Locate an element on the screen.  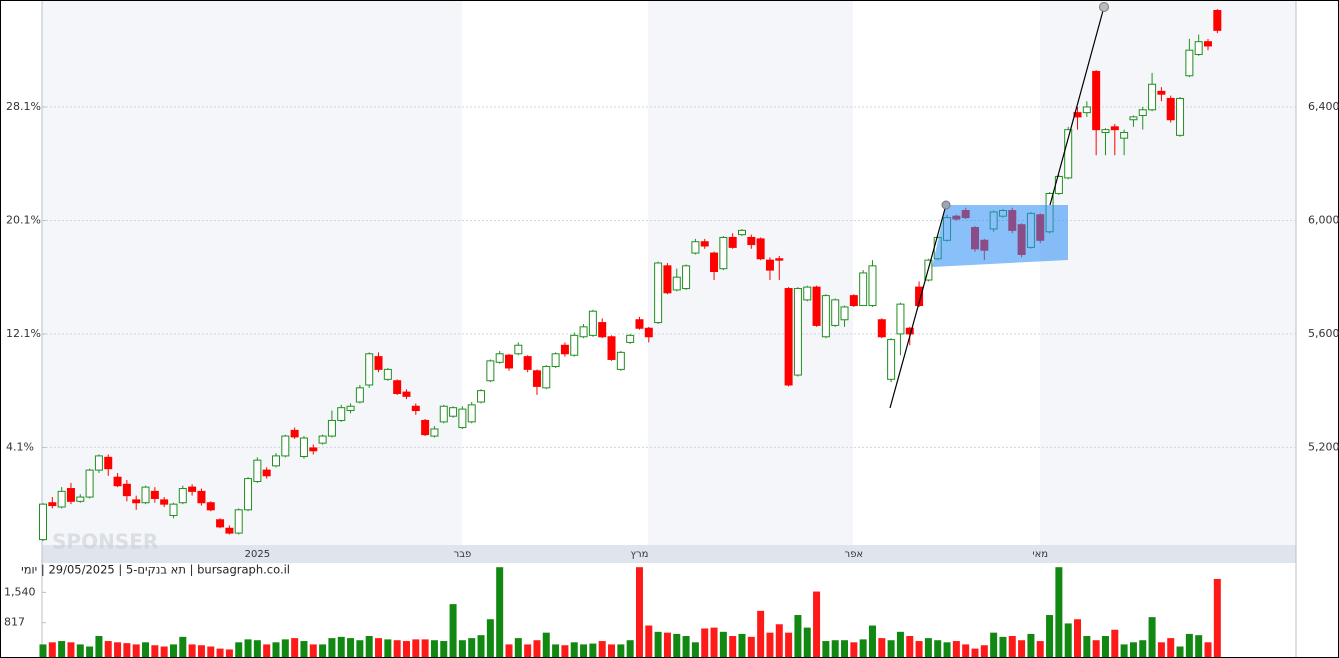
pattern-overlay is located at coordinates (999, 205).